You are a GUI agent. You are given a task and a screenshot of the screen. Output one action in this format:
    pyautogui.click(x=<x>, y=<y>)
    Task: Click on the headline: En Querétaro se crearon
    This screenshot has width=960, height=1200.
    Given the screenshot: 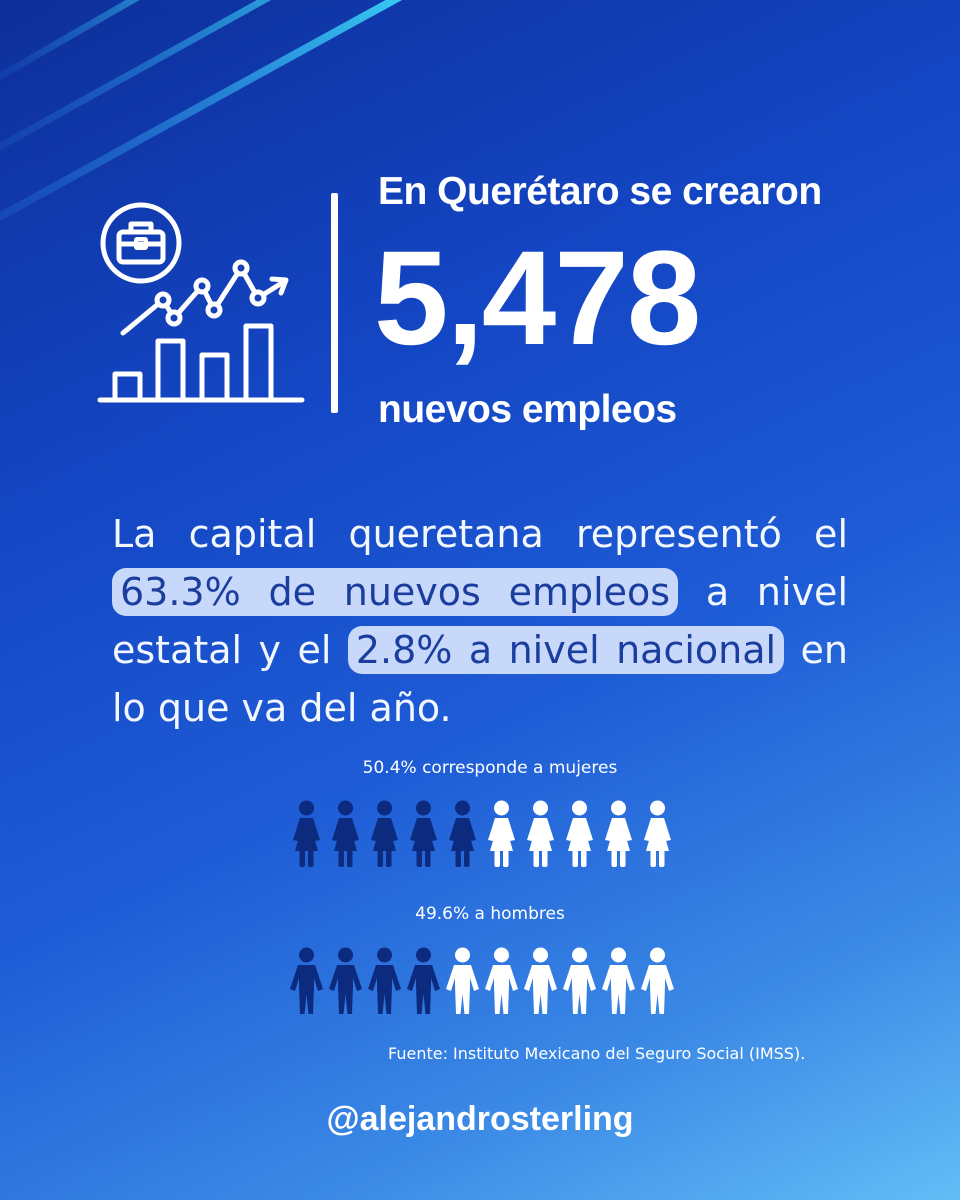 What is the action you would take?
    pyautogui.click(x=600, y=191)
    